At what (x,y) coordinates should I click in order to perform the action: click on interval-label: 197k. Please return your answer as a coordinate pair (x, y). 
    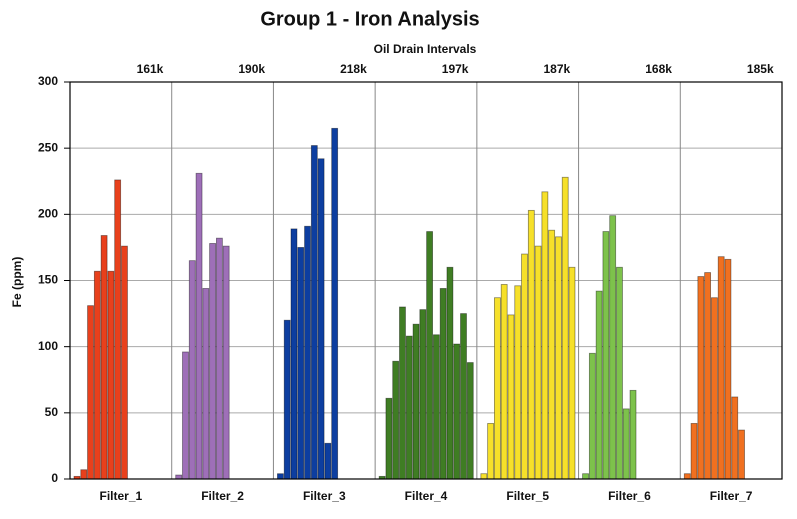
    Looking at the image, I should click on (455, 69).